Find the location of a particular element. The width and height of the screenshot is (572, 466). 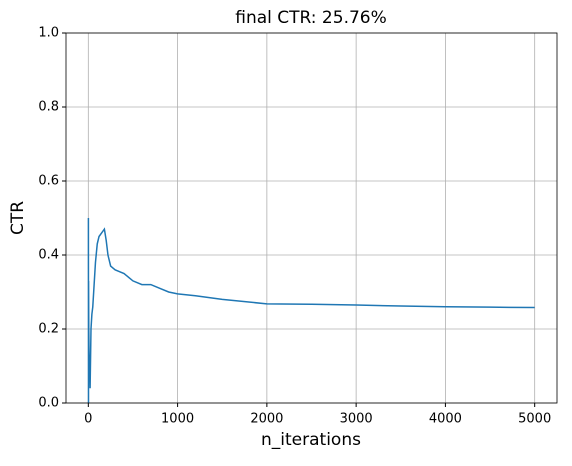

x-tick-label: 0 is located at coordinates (88, 419).